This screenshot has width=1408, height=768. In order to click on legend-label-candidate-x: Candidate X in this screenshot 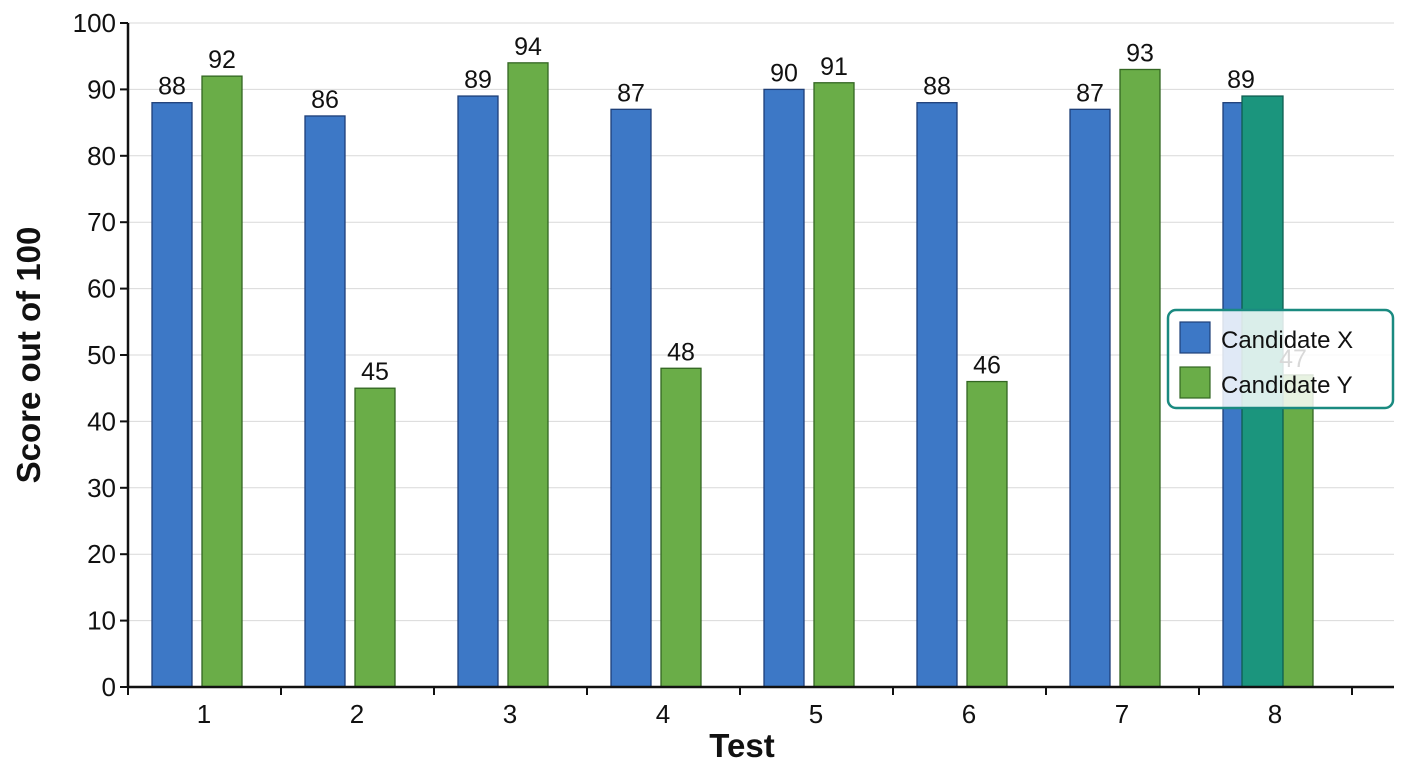, I will do `click(1287, 340)`.